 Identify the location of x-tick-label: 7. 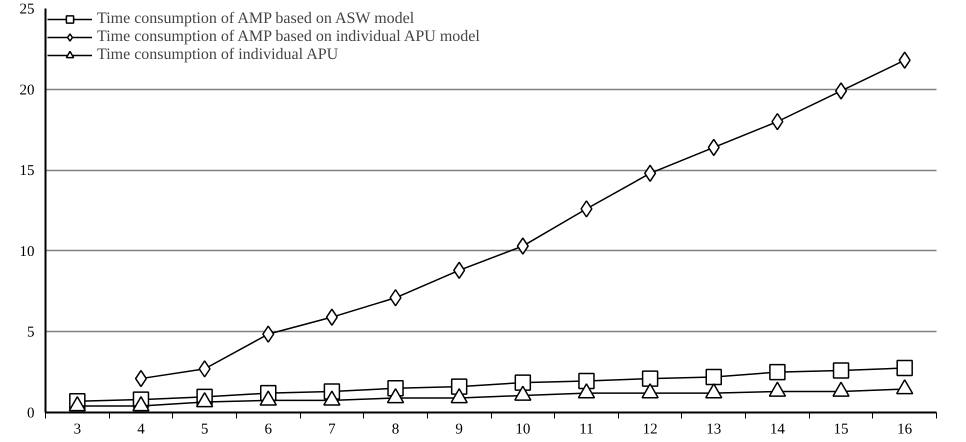
(332, 430).